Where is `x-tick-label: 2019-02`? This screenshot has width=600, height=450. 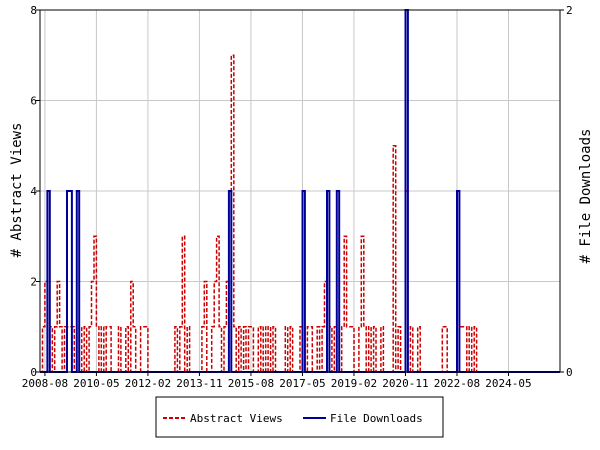 x-tick-label: 2019-02 is located at coordinates (354, 383).